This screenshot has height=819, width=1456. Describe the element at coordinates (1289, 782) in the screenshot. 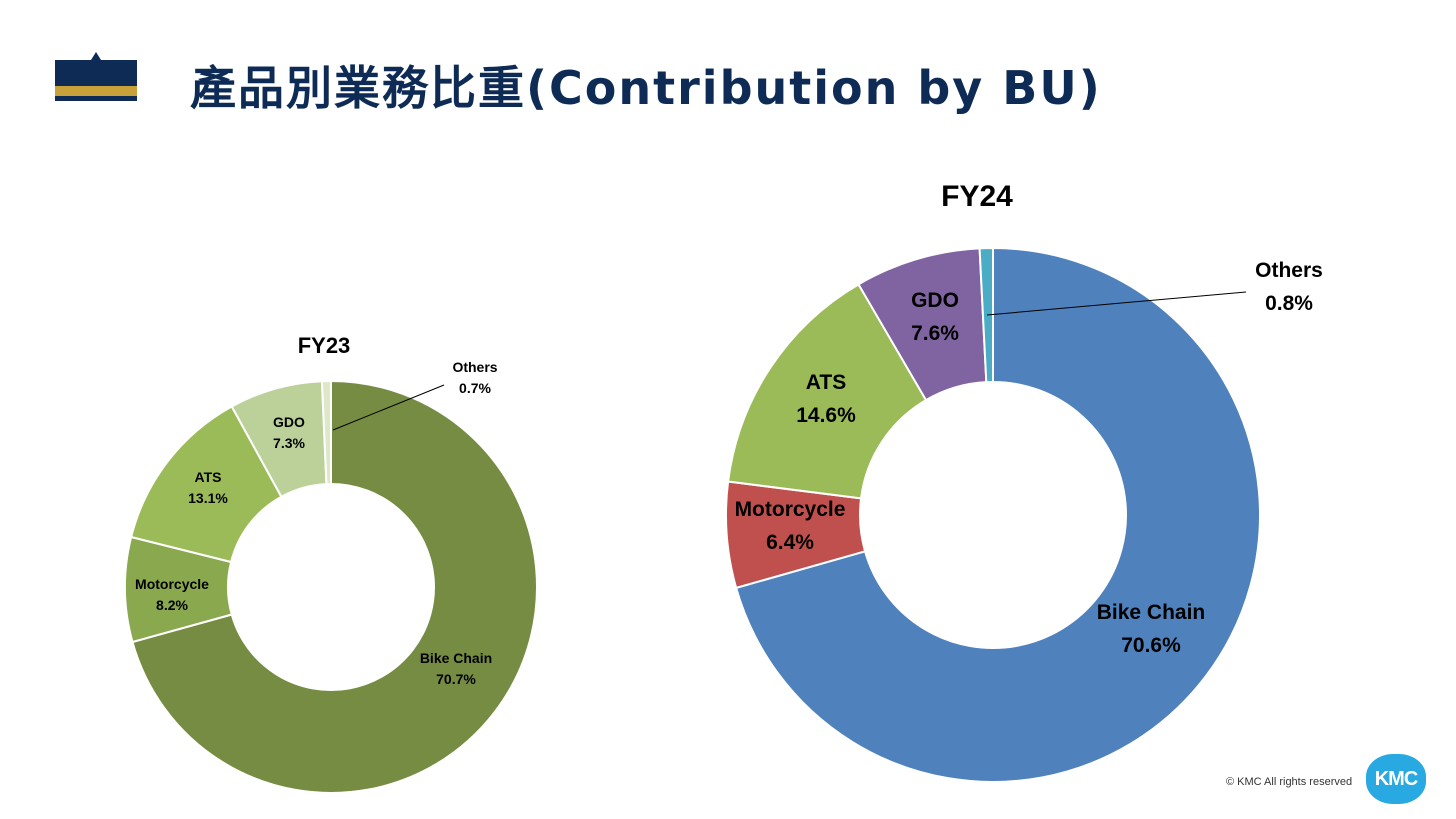

I see `copyright-text: © KMC All rights reserved` at that location.